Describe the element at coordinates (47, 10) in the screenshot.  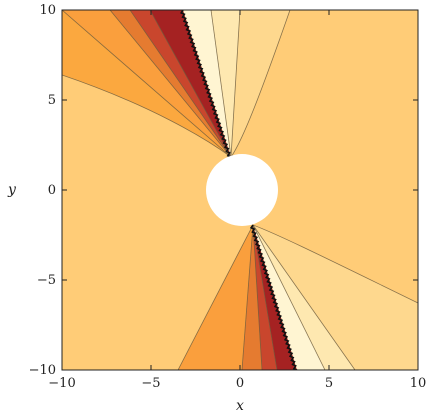
I see `y-tick-label: 10` at that location.